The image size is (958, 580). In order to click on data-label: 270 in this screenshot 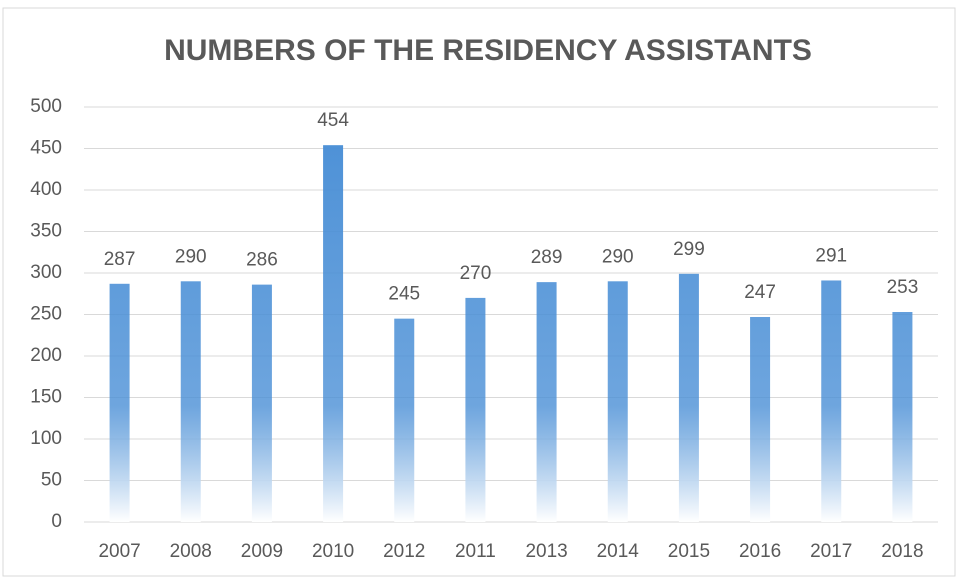, I will do `click(476, 273)`.